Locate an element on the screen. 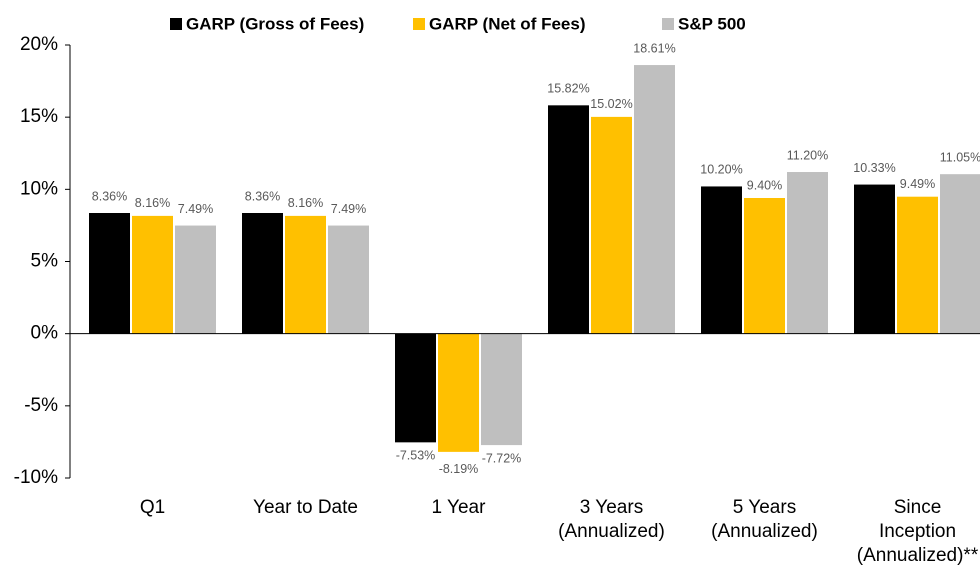 This screenshot has width=980, height=572. y-tick-label: 20% is located at coordinates (39, 44).